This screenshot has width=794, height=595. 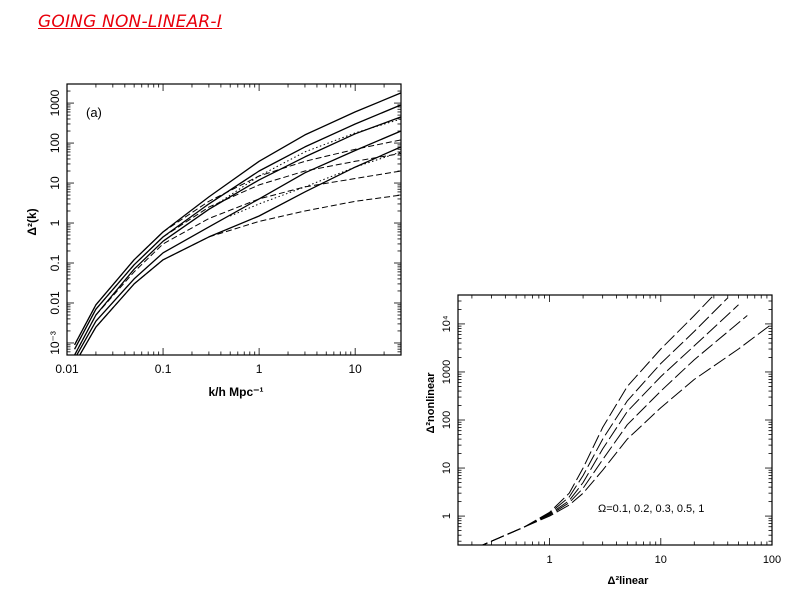 What do you see at coordinates (55, 143) in the screenshot?
I see `chart-a-y-tick-label: 100` at bounding box center [55, 143].